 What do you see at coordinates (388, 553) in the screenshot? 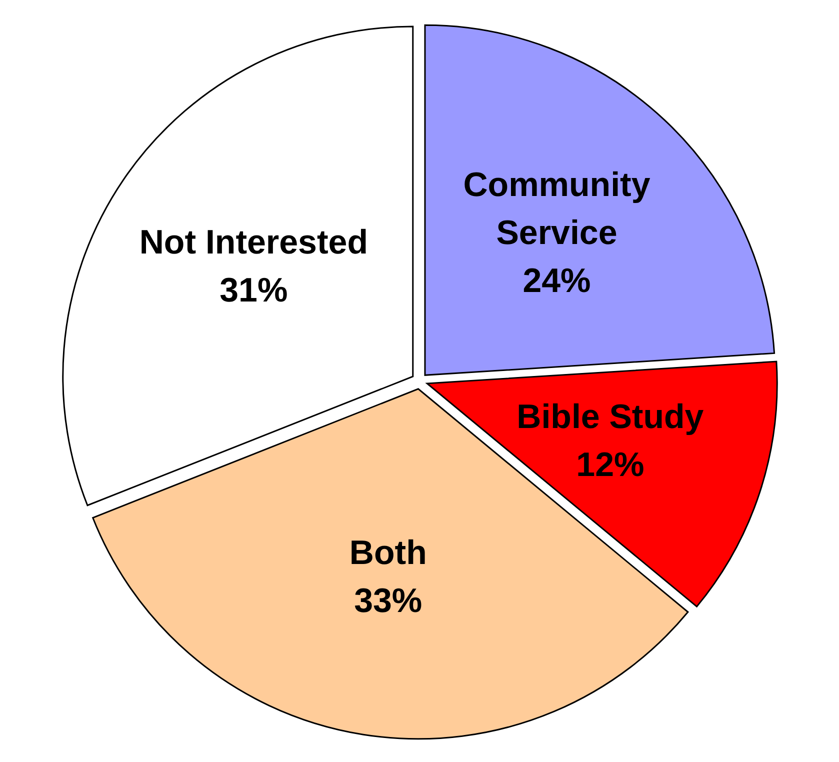
I see `slice-label: Both` at bounding box center [388, 553].